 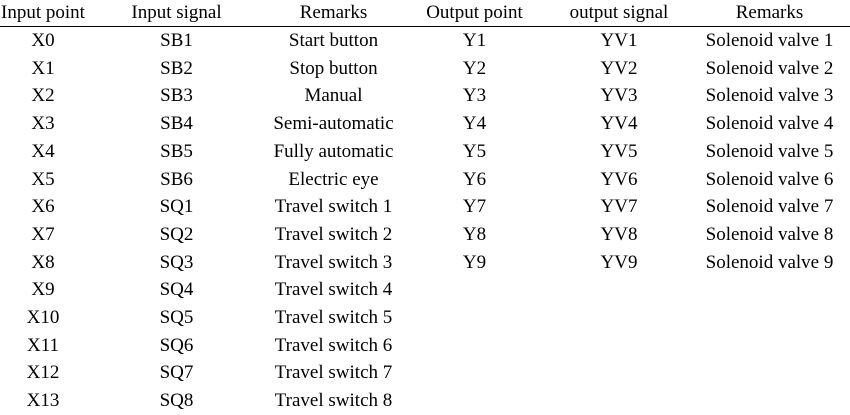 I want to click on input-point-cell: X3, so click(x=43, y=124).